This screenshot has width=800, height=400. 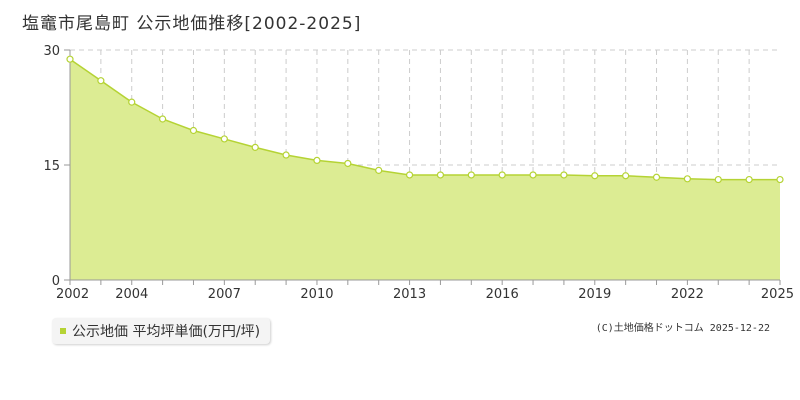 I want to click on y-tick-label: 30, so click(x=51, y=51).